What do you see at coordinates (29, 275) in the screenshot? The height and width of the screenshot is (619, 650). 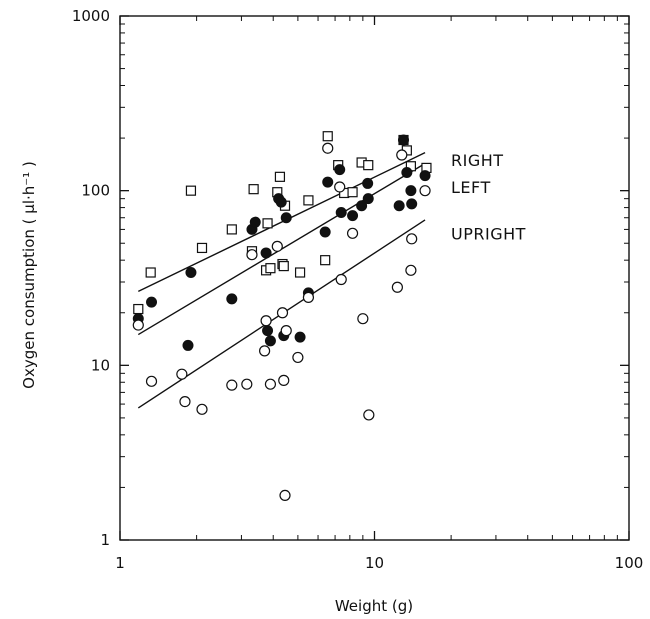 I see `y-axis-label: Oxygen consumption ( μl·h⁻¹ )` at bounding box center [29, 275].